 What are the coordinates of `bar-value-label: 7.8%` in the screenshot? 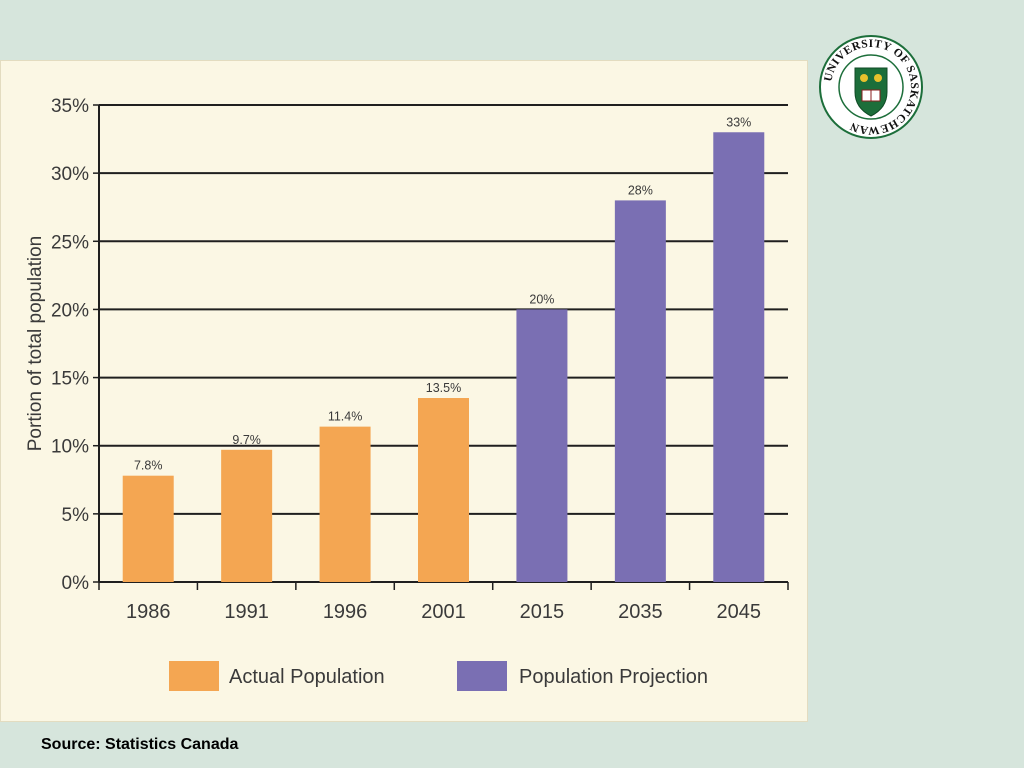 It's located at (148, 466).